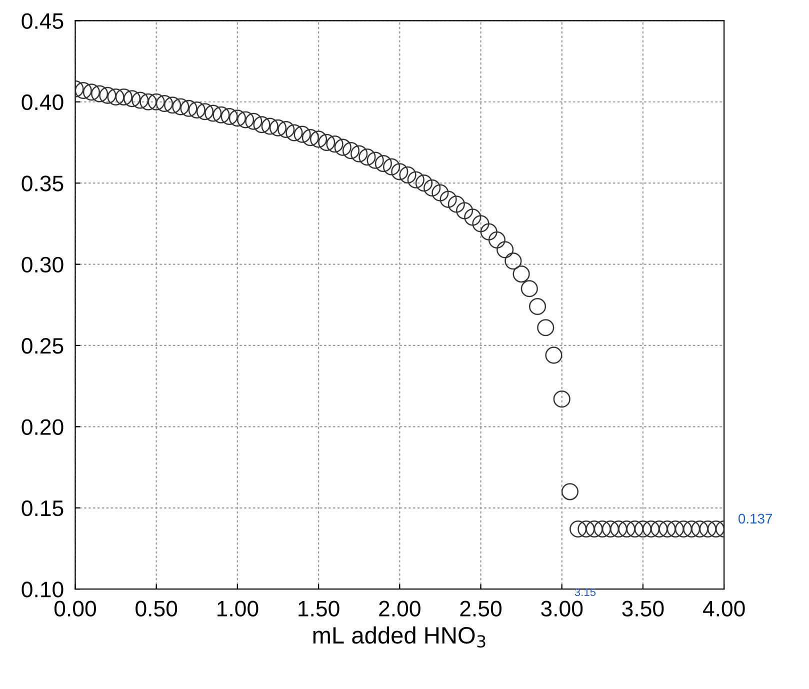 The height and width of the screenshot is (689, 809). I want to click on x-tick-label: 2.00, so click(399, 608).